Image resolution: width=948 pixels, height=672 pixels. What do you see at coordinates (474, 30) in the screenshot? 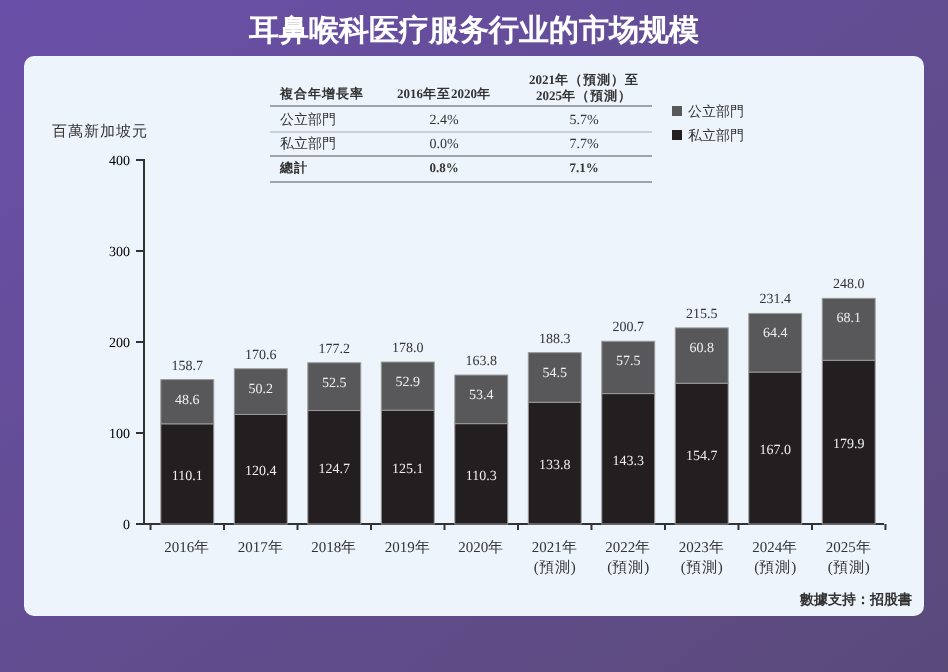
I see `chart-title: 耳鼻喉科医疗服务行业的市场规模` at bounding box center [474, 30].